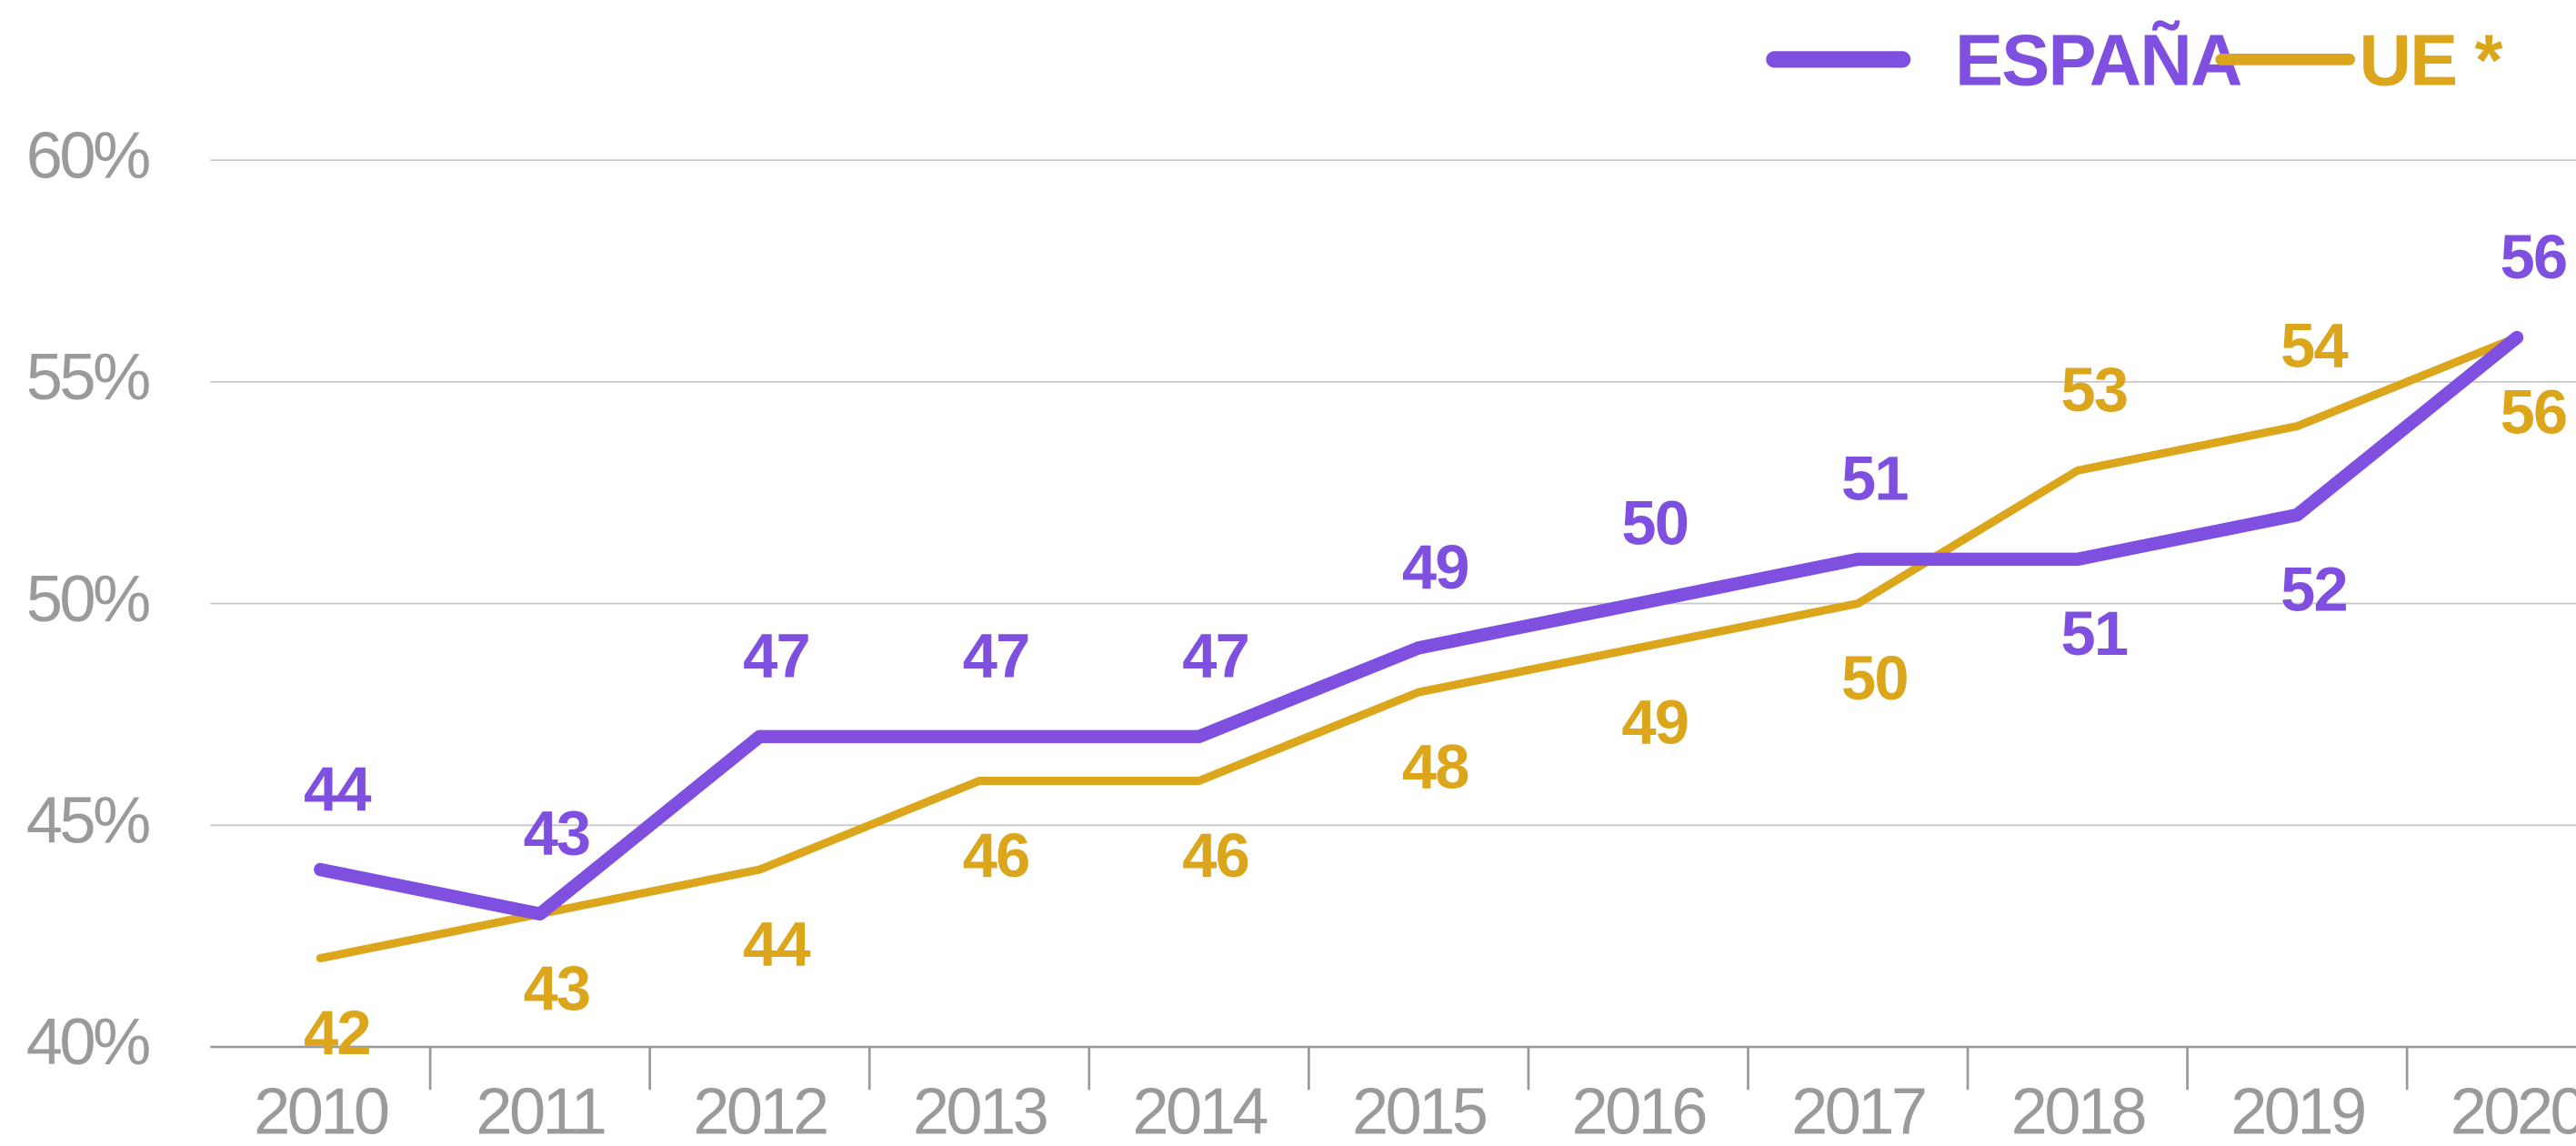 The width and height of the screenshot is (2576, 1146). I want to click on x-tick-label: 2011, so click(540, 1110).